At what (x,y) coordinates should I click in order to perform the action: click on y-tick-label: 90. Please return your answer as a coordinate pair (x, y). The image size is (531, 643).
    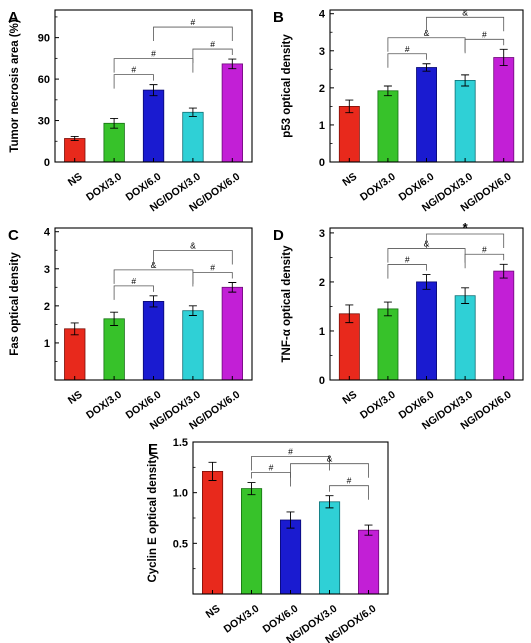
    Looking at the image, I should click on (44, 39).